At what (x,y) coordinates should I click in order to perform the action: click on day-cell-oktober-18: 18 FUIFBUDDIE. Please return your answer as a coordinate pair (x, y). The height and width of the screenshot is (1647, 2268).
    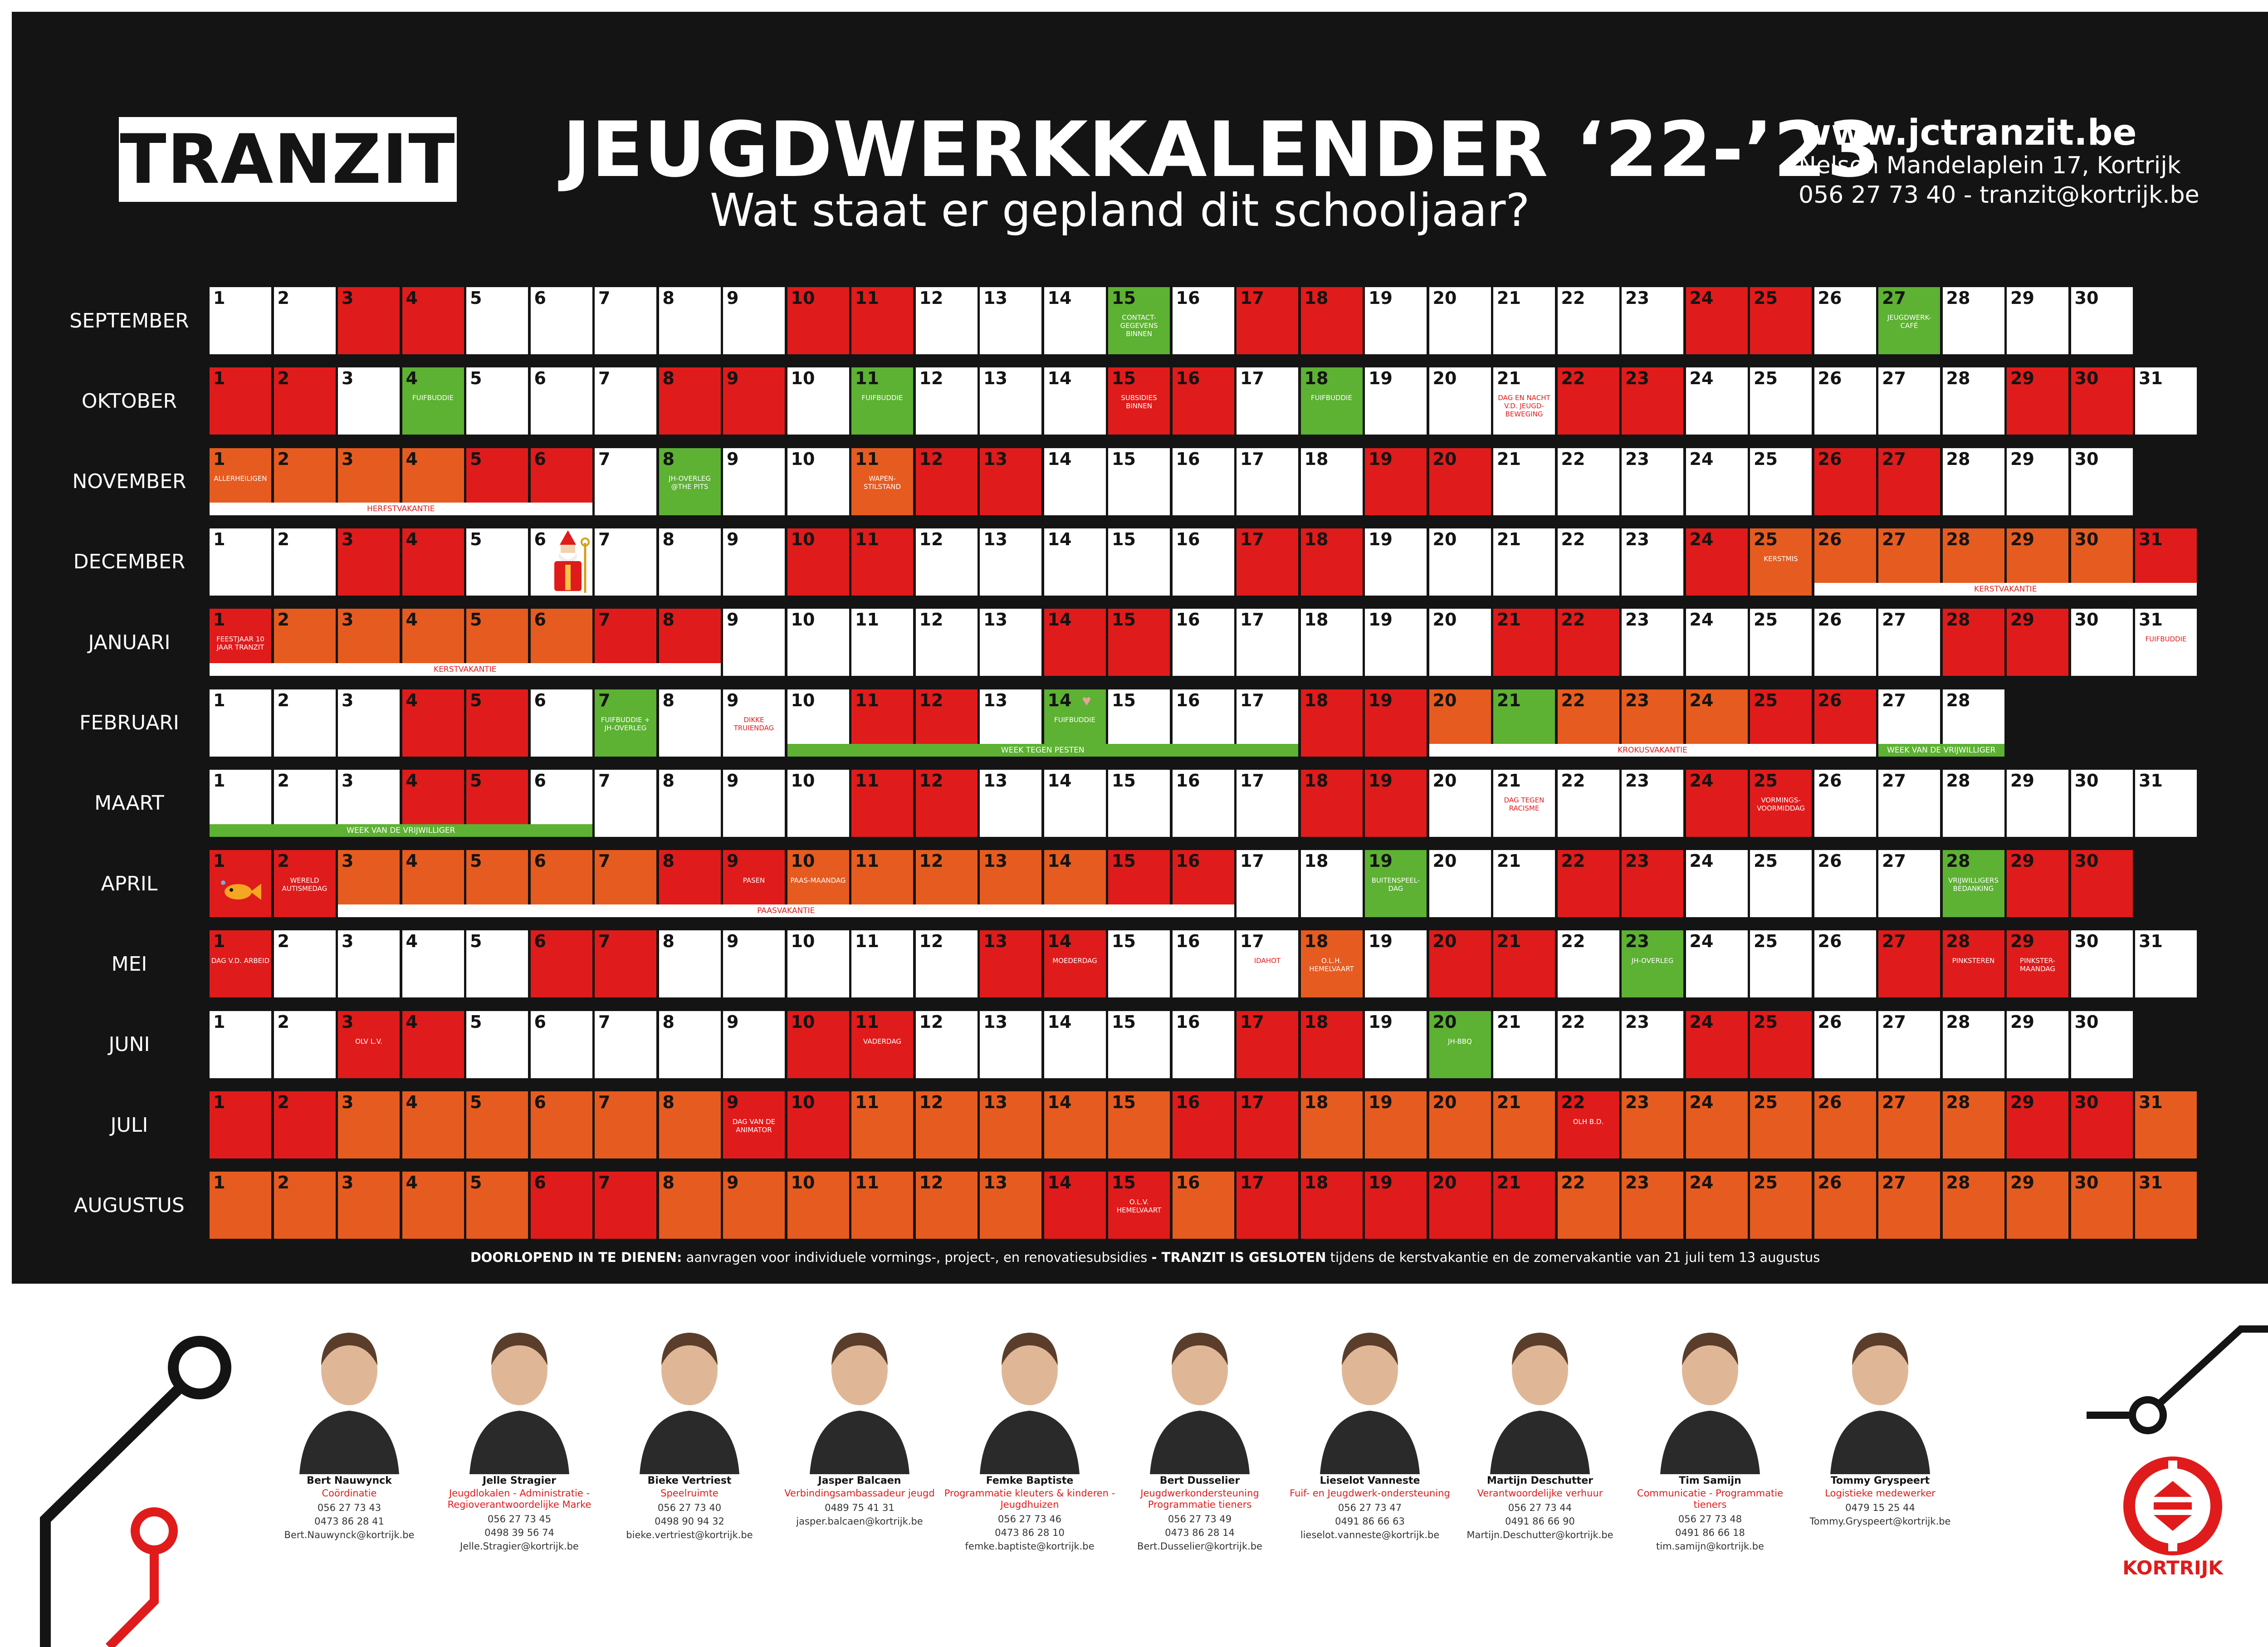
    Looking at the image, I should click on (1331, 401).